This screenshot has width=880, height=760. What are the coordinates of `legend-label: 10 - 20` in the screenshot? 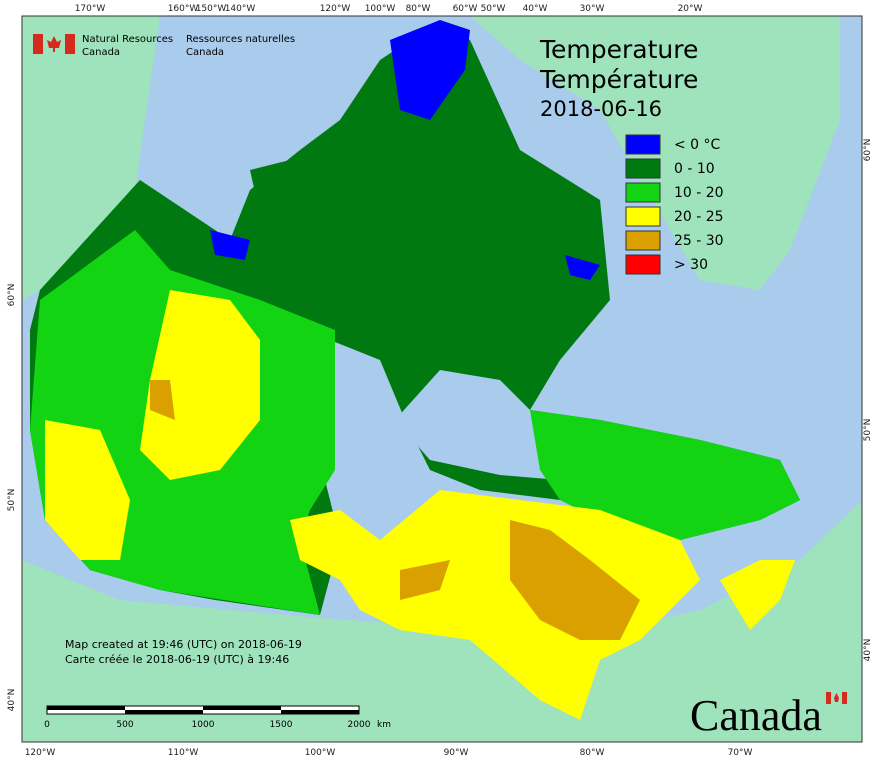 It's located at (699, 193).